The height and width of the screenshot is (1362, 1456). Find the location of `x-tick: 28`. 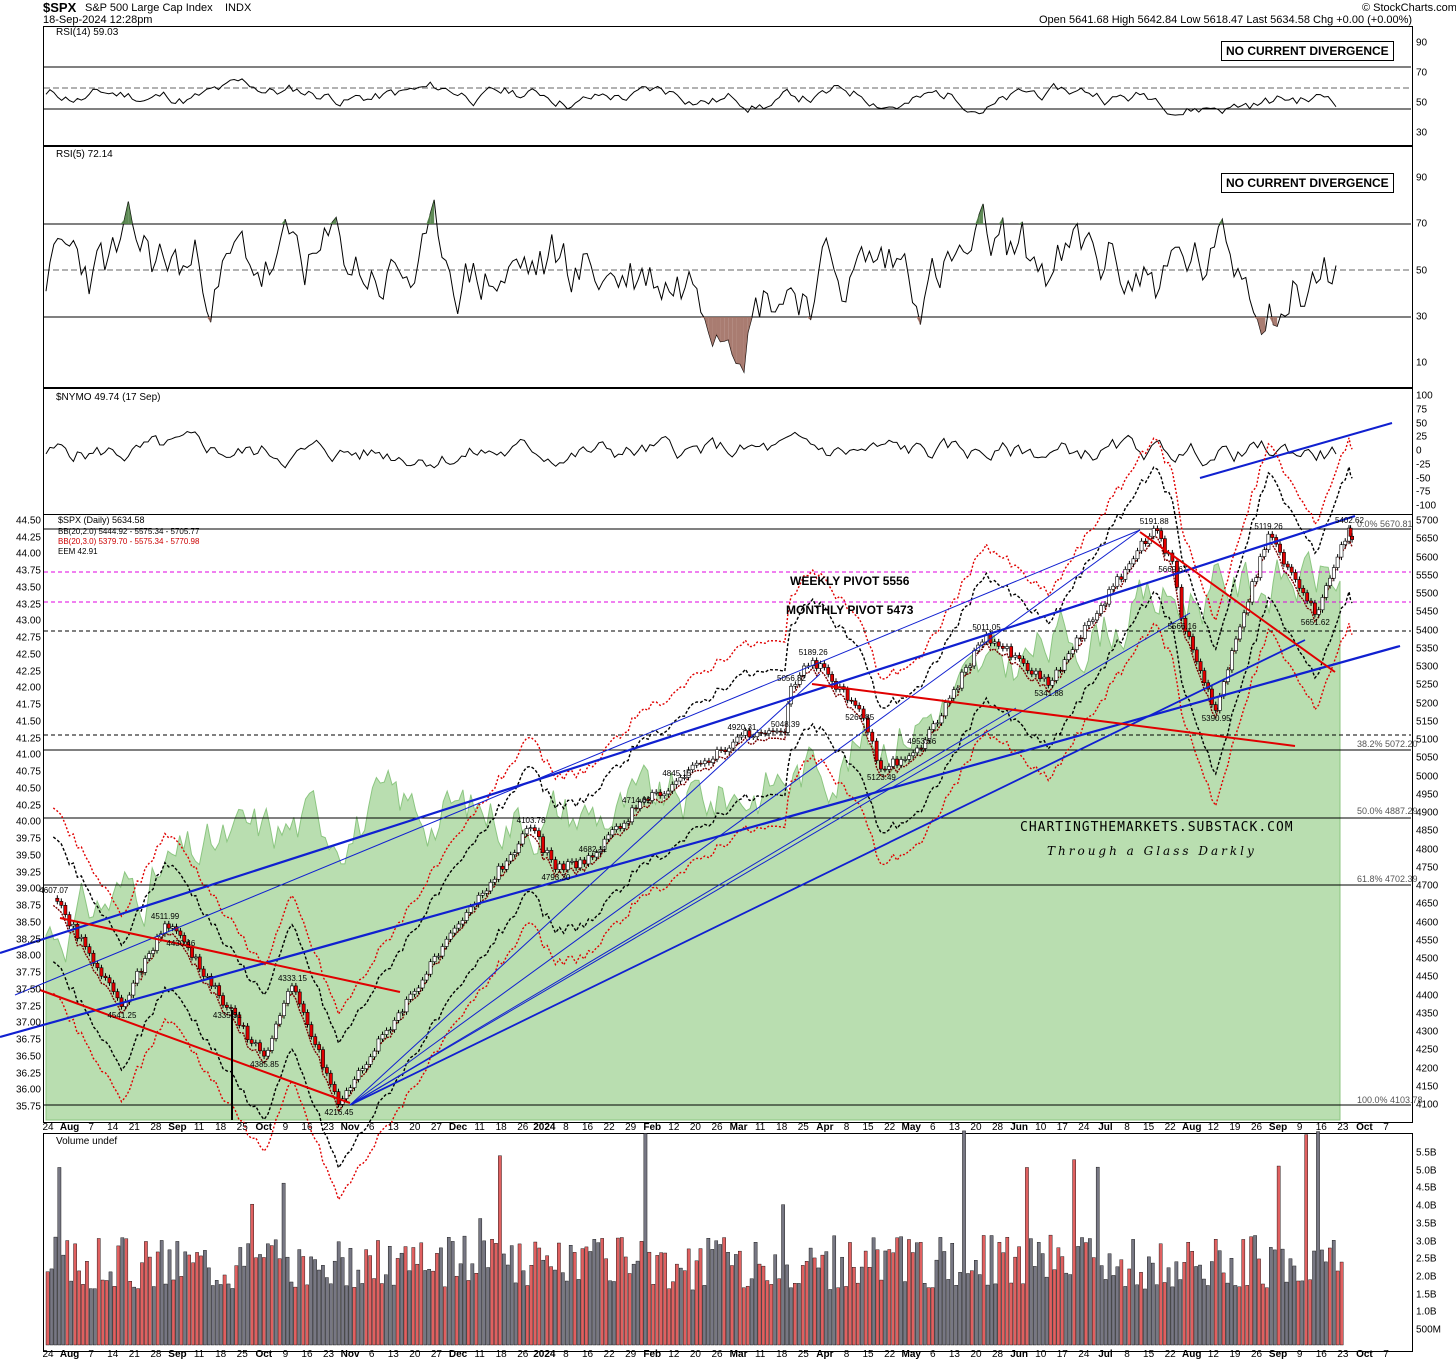

x-tick: 28 is located at coordinates (997, 1354).